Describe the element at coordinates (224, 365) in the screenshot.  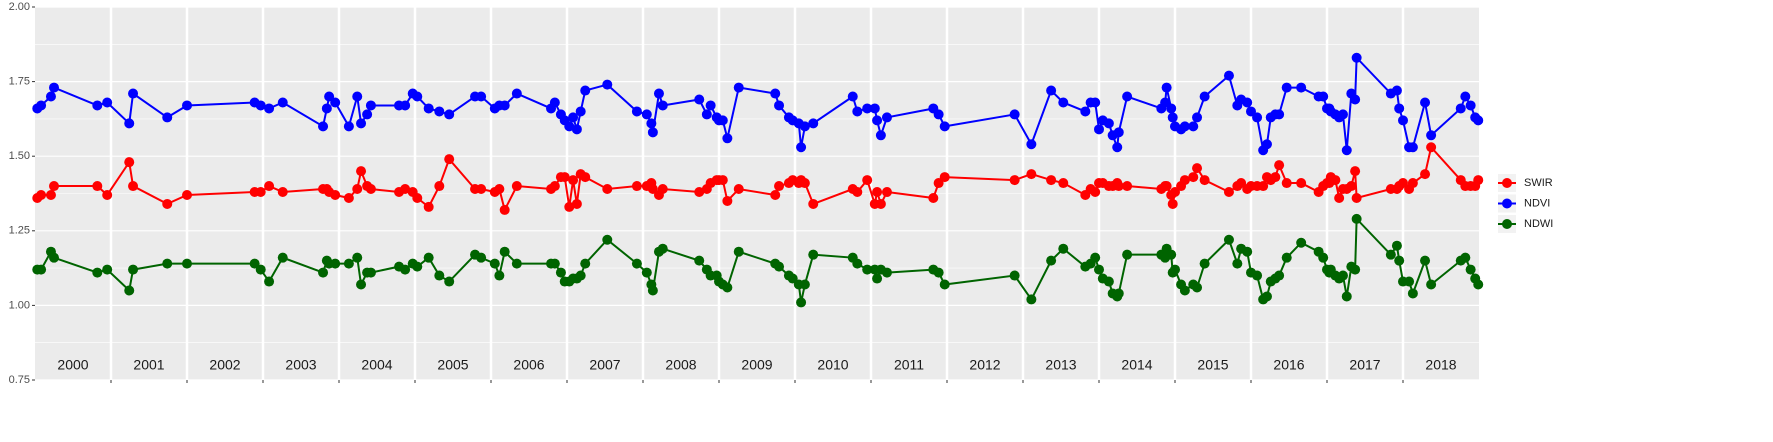
I see `year-label: 2002` at that location.